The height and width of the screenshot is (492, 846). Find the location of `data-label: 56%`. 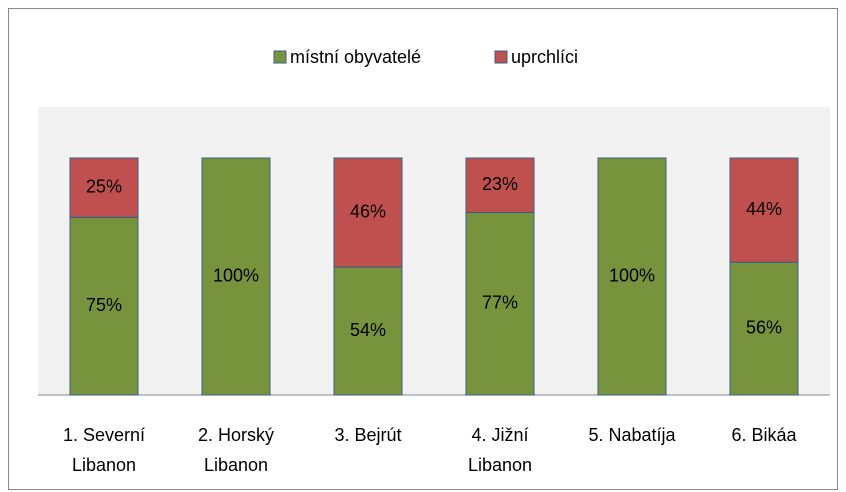

data-label: 56% is located at coordinates (764, 327).